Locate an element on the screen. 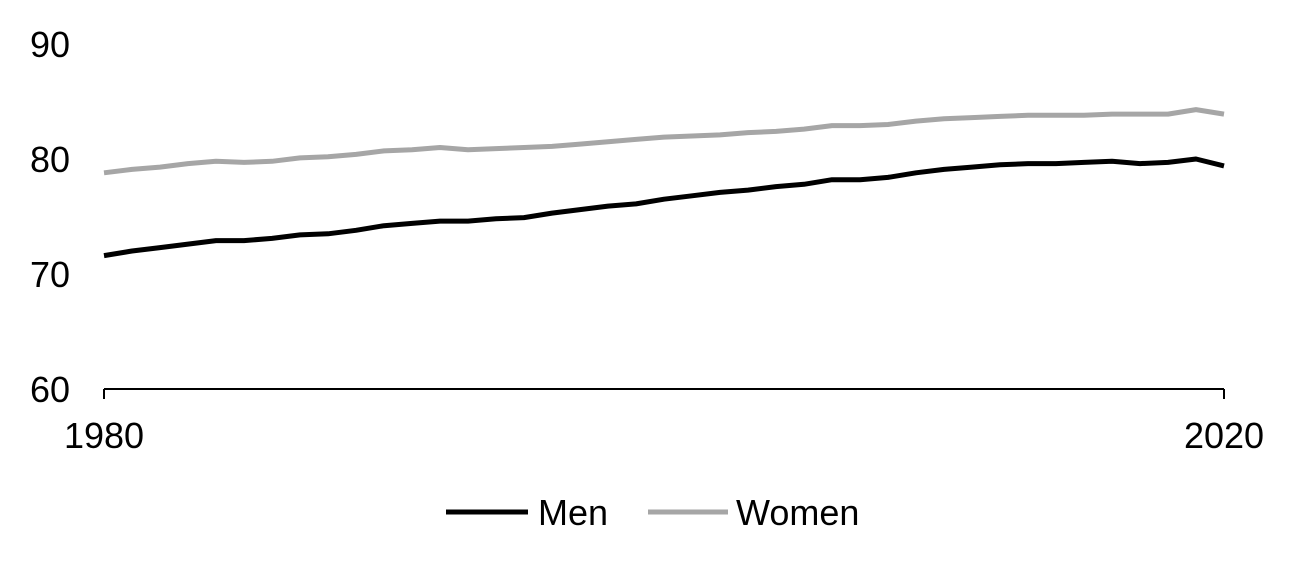 This screenshot has height=572, width=1299. legend-item-men: Men is located at coordinates (527, 512).